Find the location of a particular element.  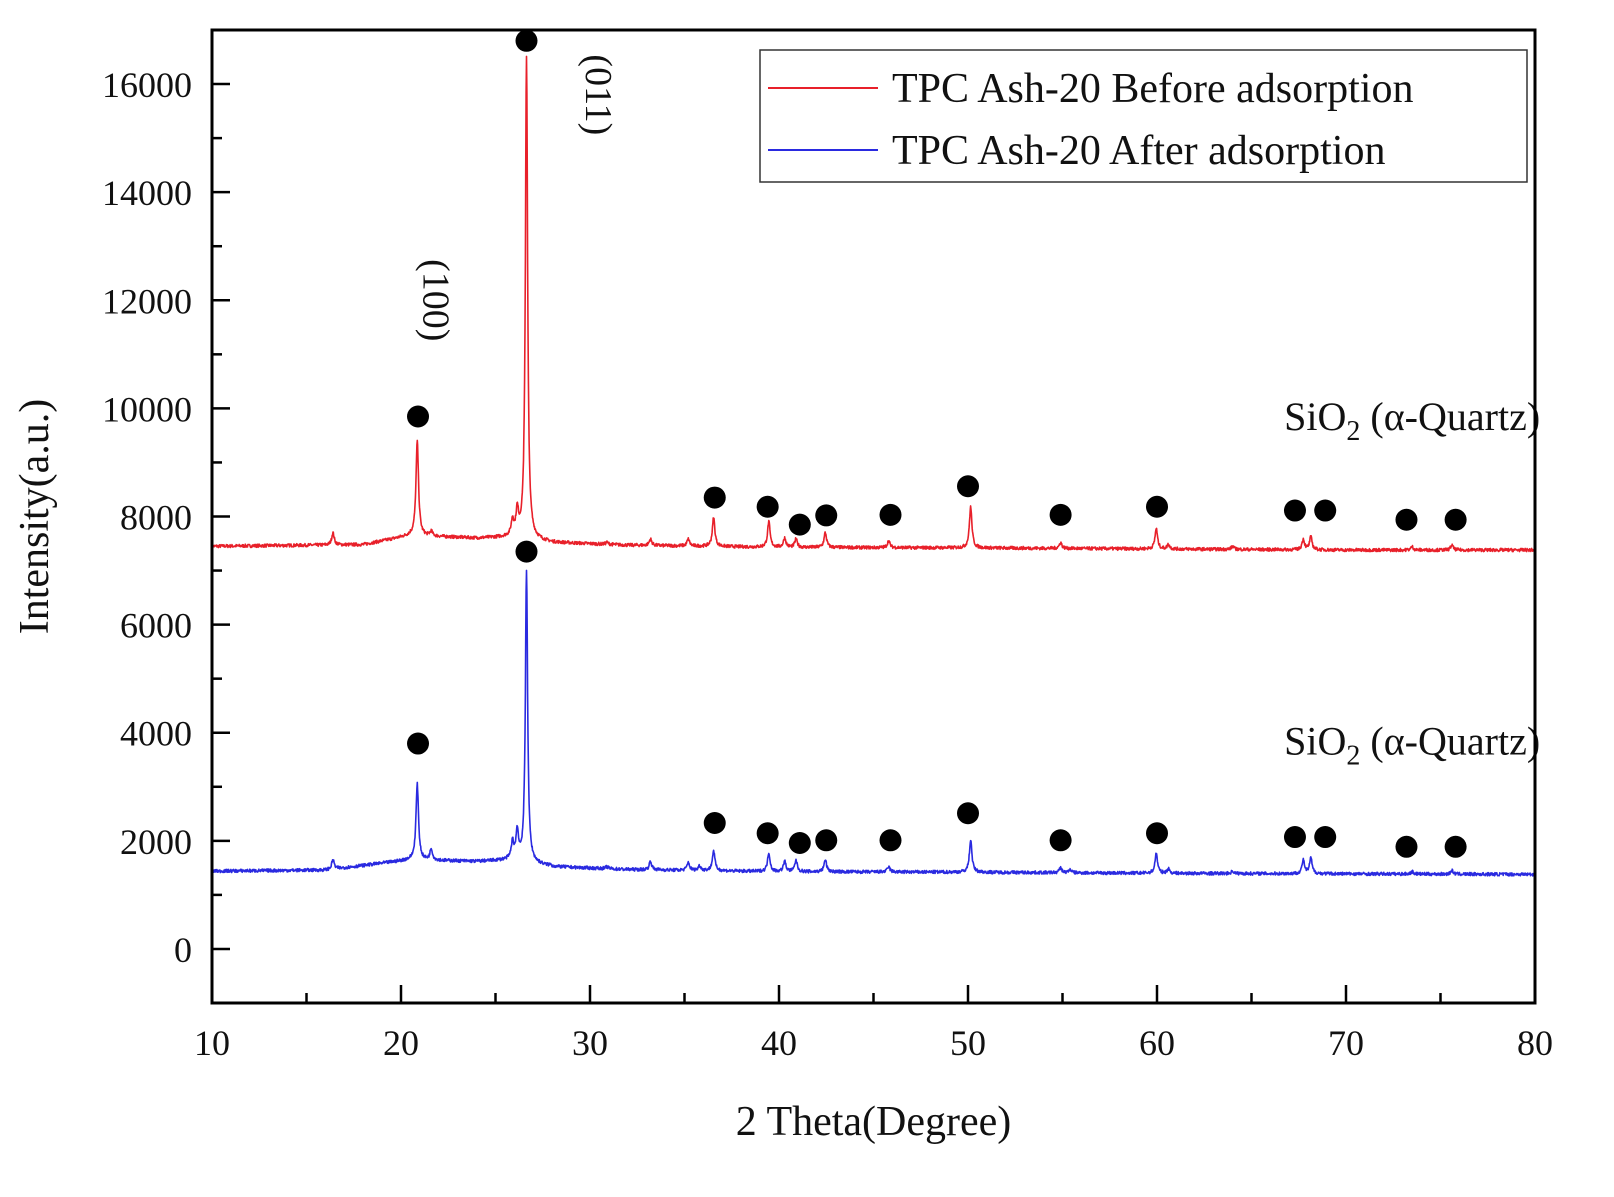

y-axis-title: Intensity(a.u.) is located at coordinates (35, 517).